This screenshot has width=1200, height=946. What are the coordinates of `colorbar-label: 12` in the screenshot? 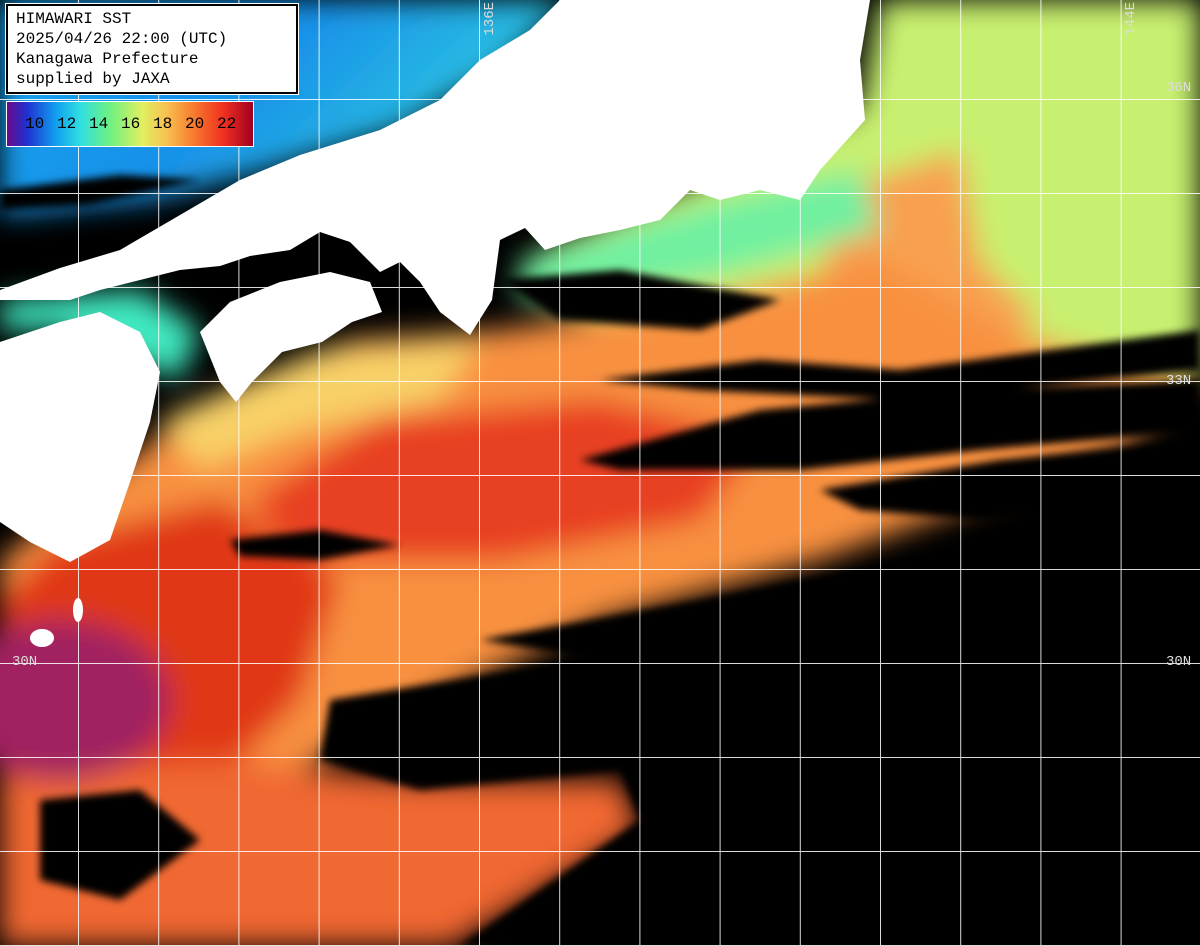 It's located at (67, 124).